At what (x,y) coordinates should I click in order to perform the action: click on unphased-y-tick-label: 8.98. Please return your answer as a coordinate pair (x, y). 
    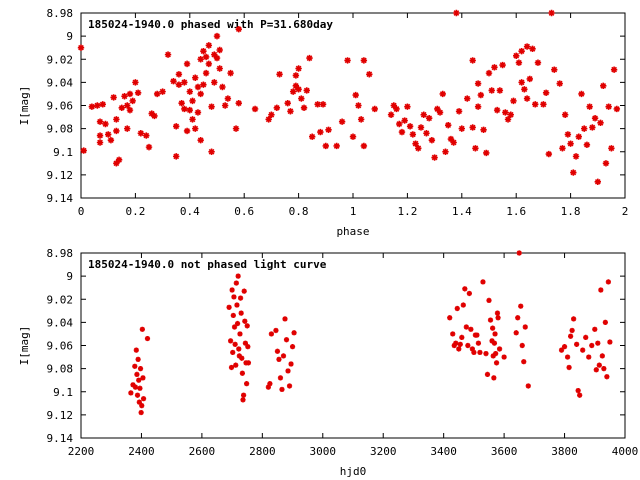
    Looking at the image, I should click on (60, 253).